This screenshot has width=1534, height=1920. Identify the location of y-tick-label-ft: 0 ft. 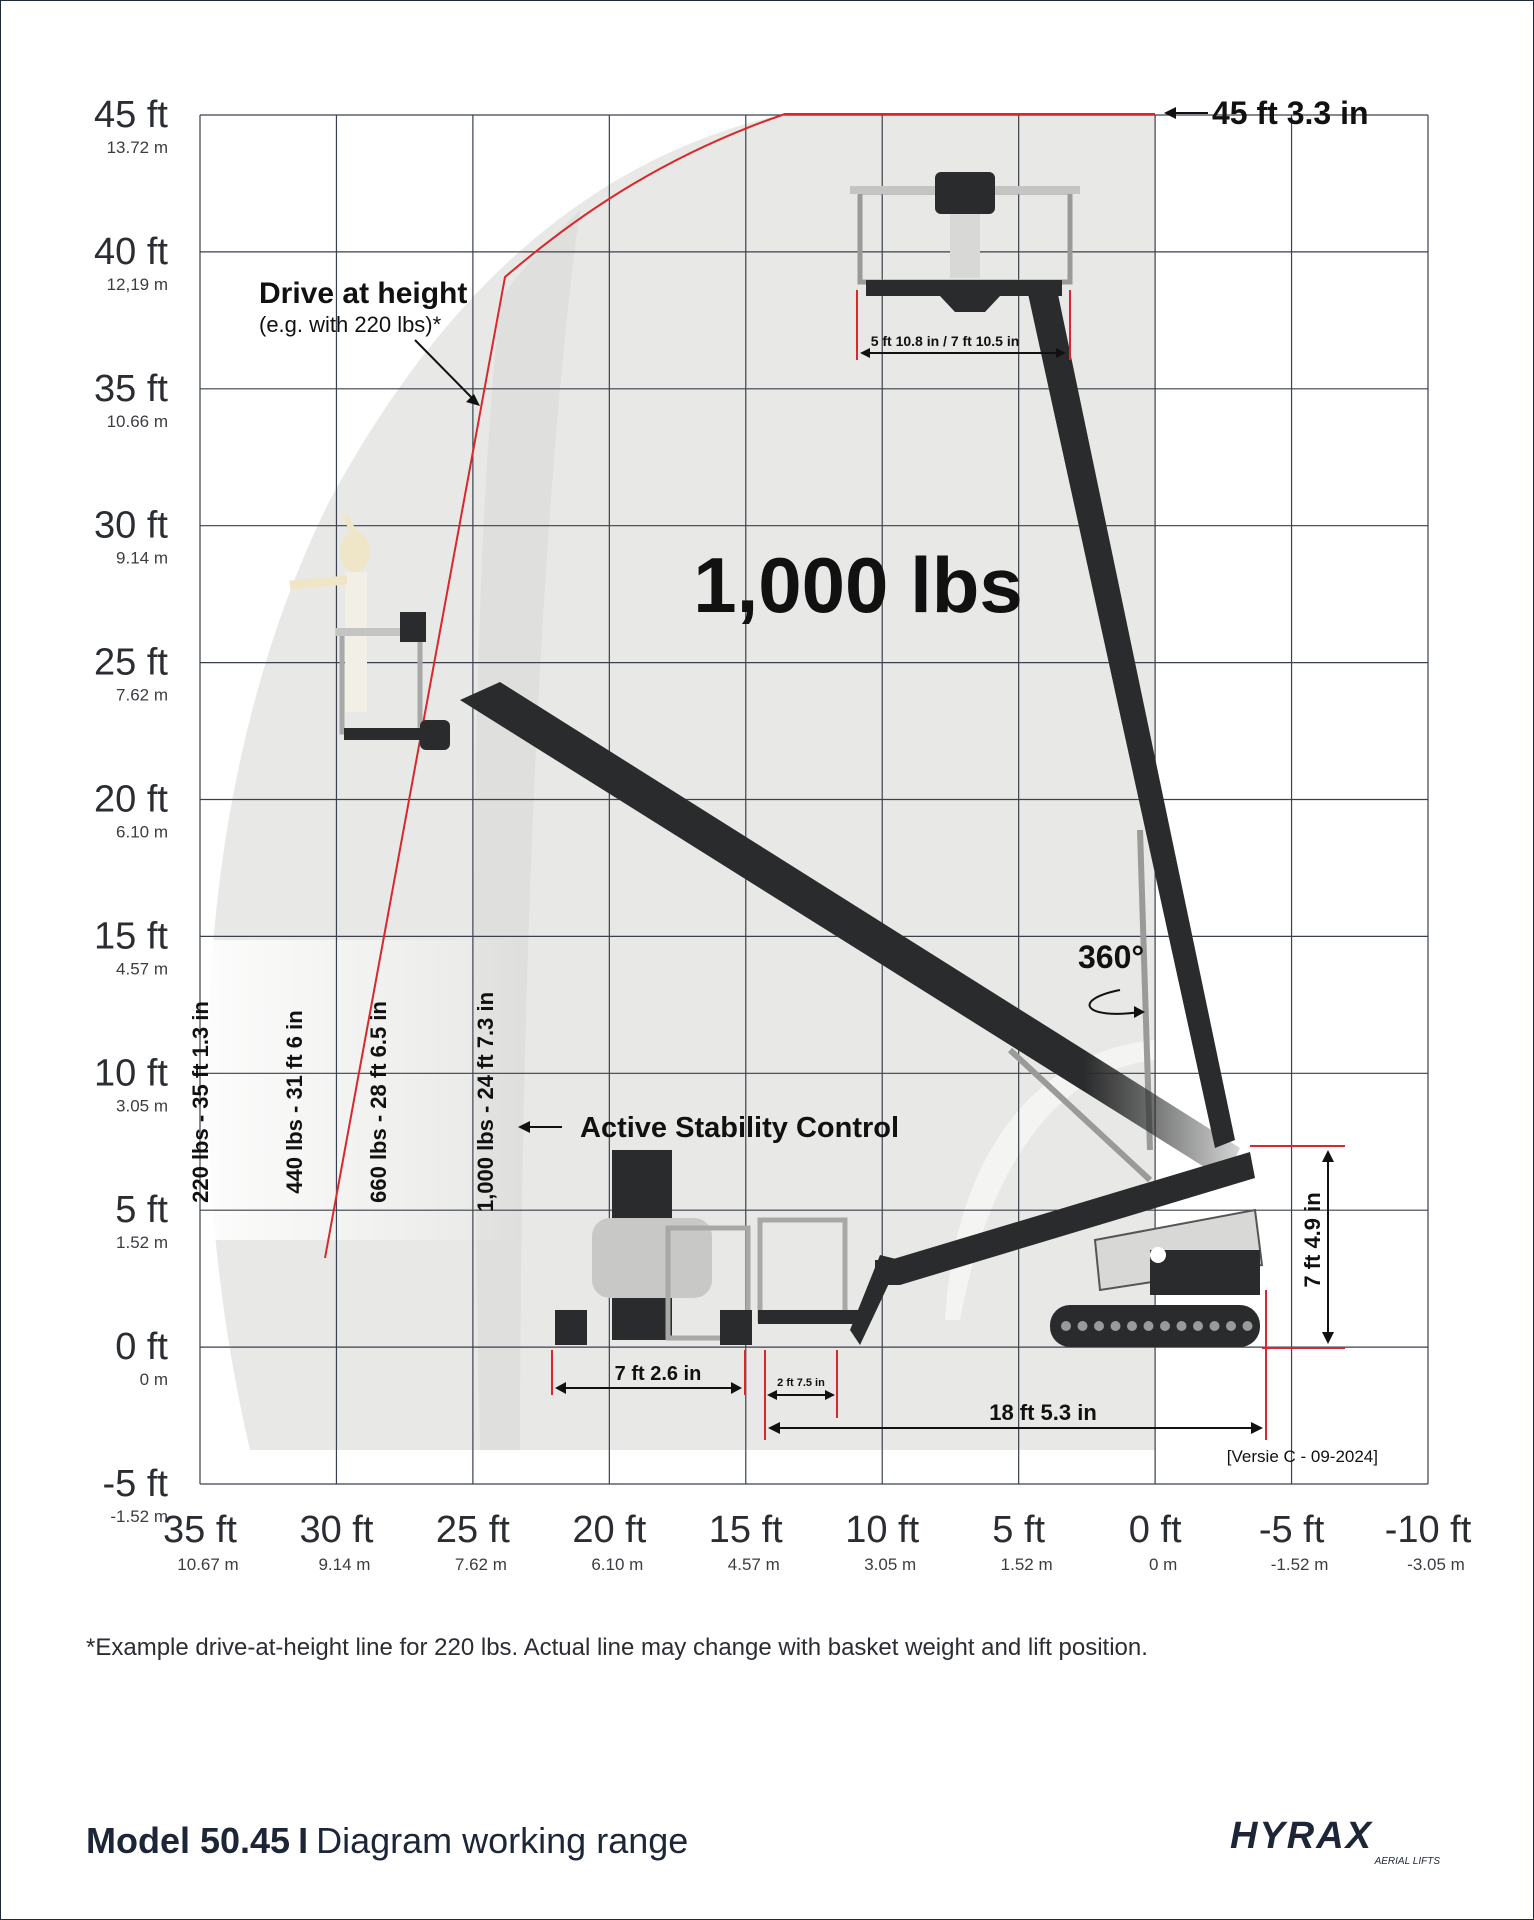
(141, 1347).